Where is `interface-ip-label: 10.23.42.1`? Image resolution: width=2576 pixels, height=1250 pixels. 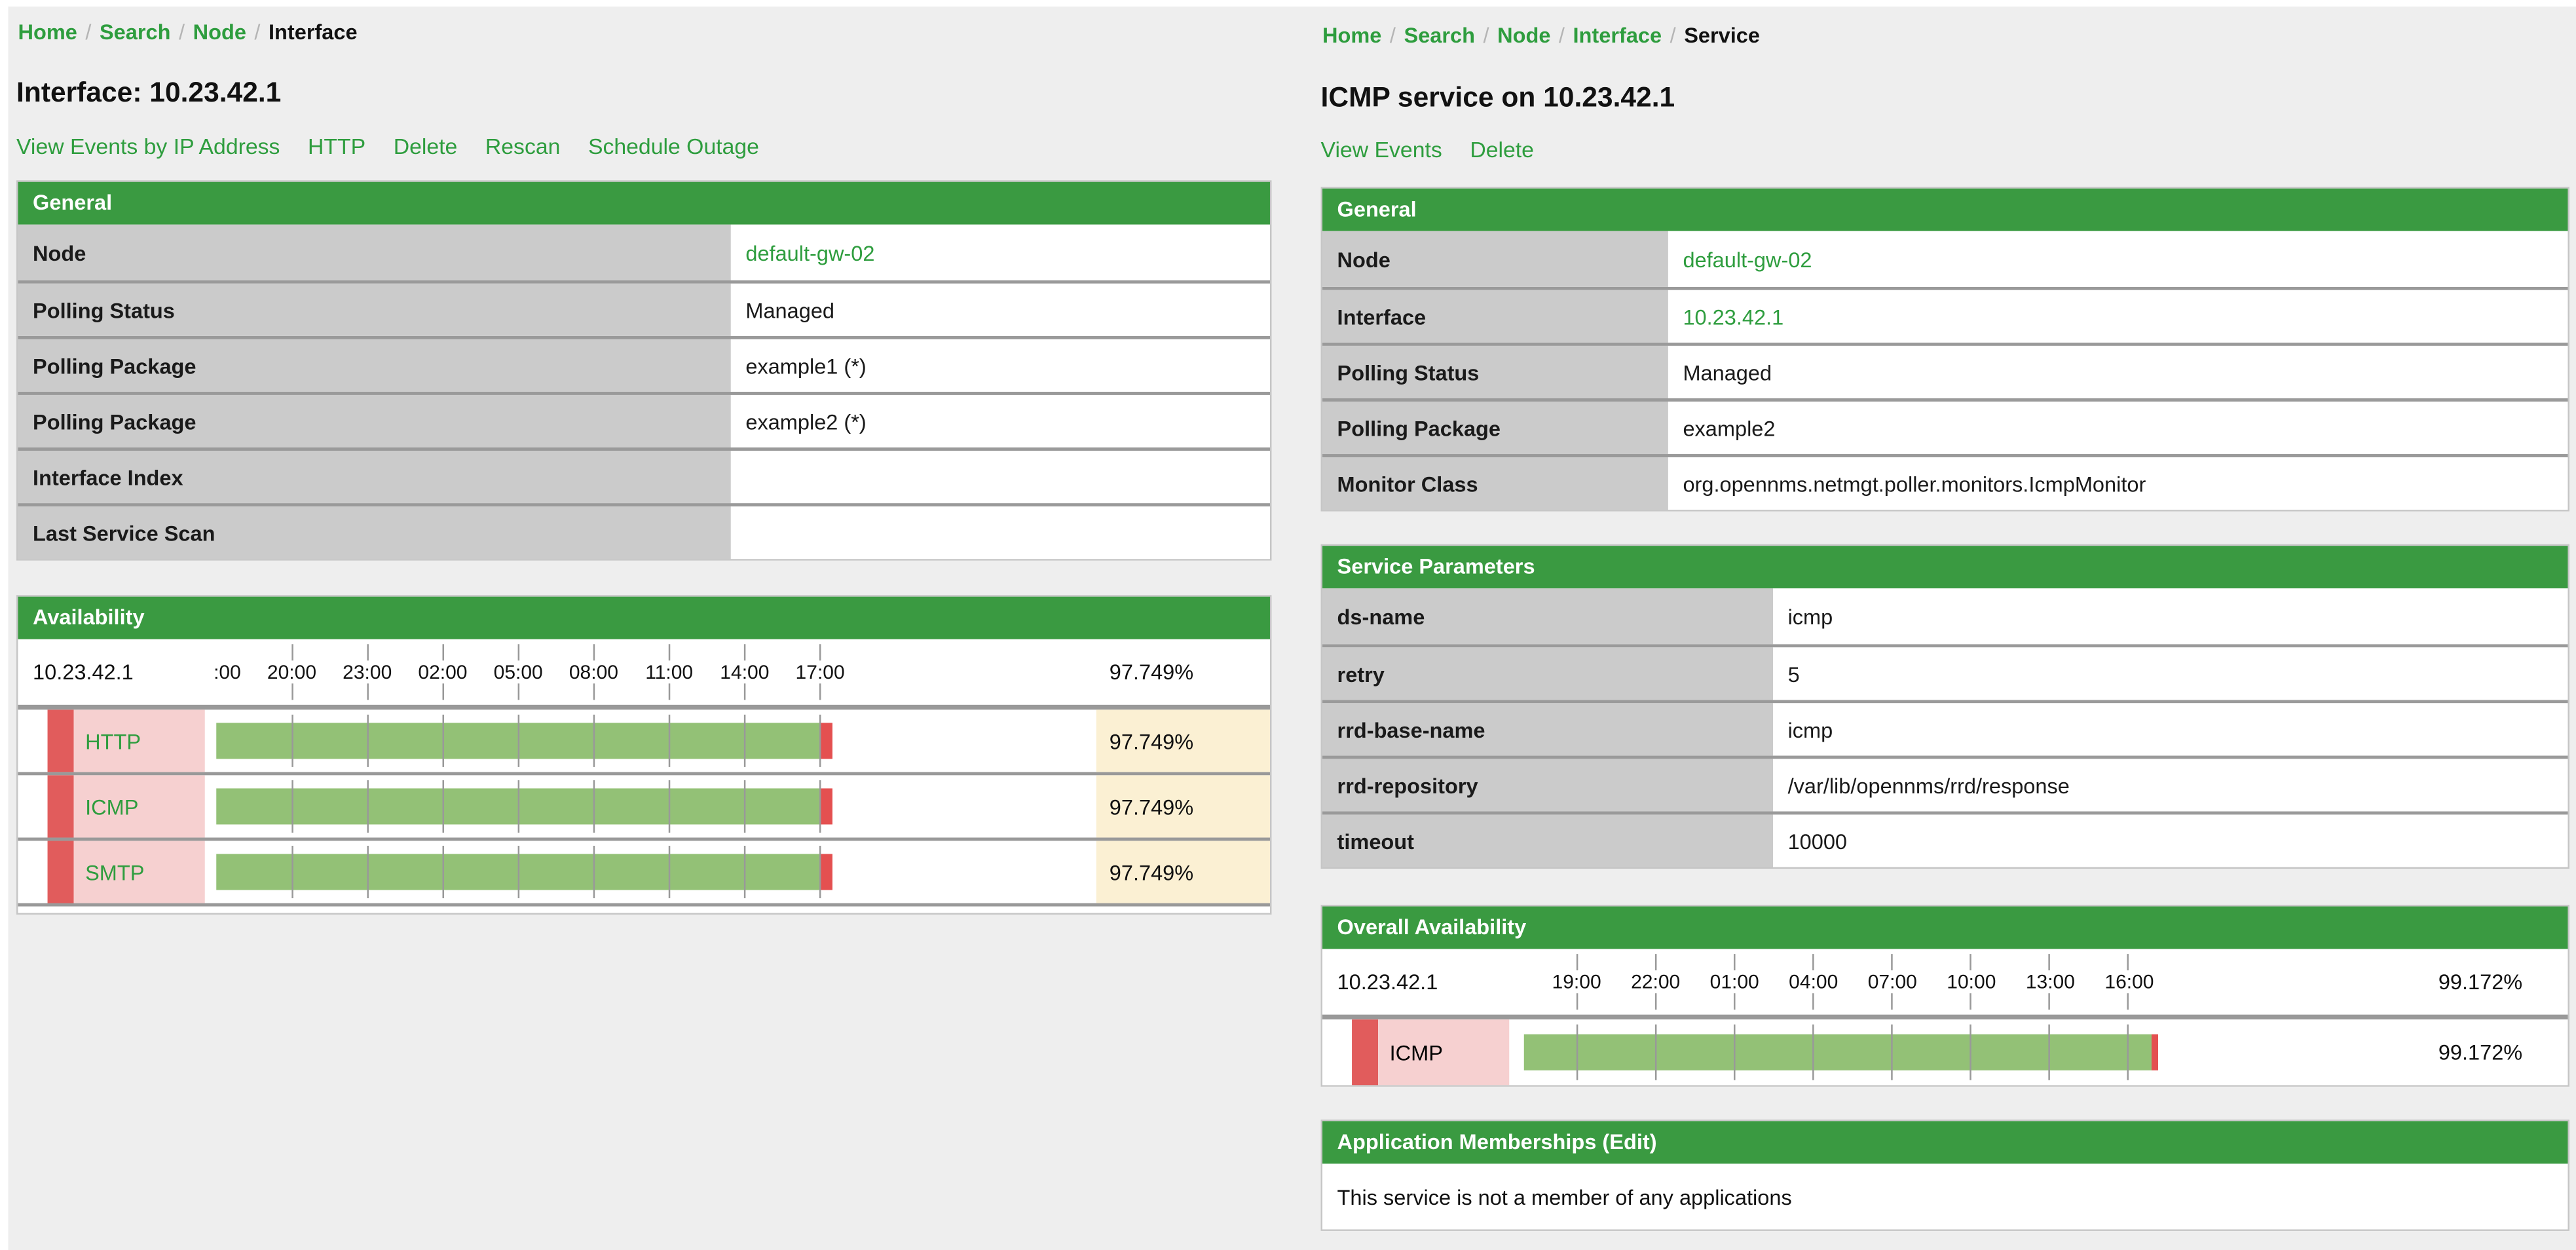 interface-ip-label: 10.23.42.1 is located at coordinates (1387, 981).